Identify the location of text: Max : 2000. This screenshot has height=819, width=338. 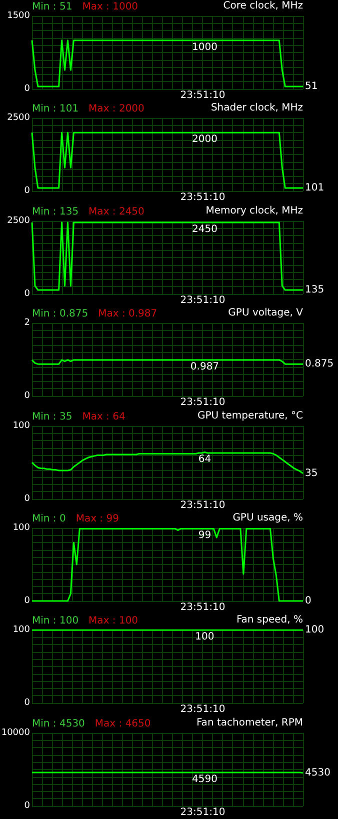
(116, 109).